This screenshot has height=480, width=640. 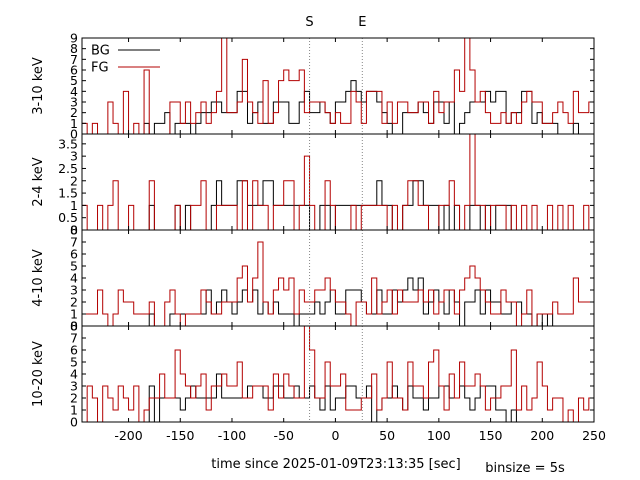 What do you see at coordinates (283, 435) in the screenshot?
I see `x-tick-label: -50` at bounding box center [283, 435].